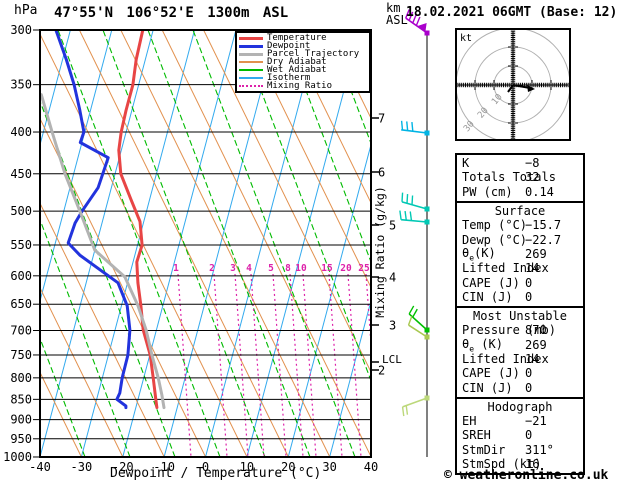 Image resolution: width=629 pixels, height=486 pixels. I want to click on row-label: θe(K), so click(479, 254).